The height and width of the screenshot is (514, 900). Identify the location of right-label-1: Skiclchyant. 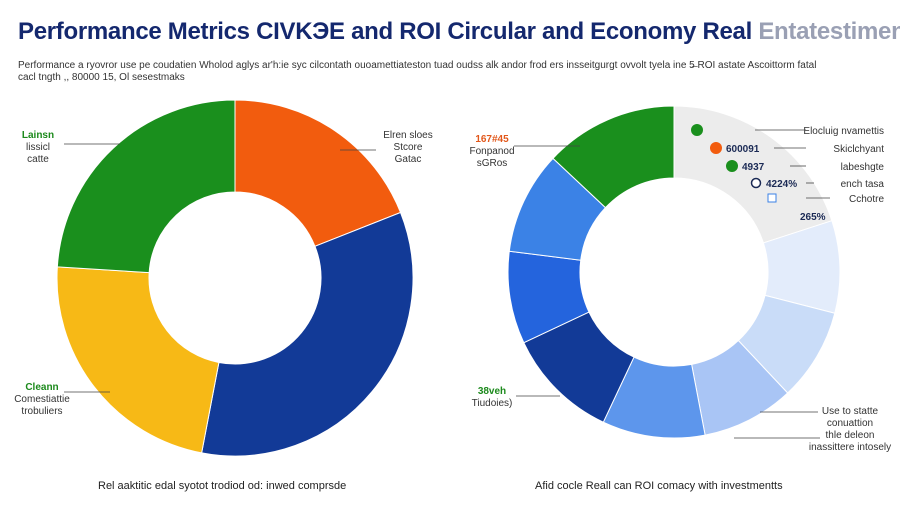
(858, 149).